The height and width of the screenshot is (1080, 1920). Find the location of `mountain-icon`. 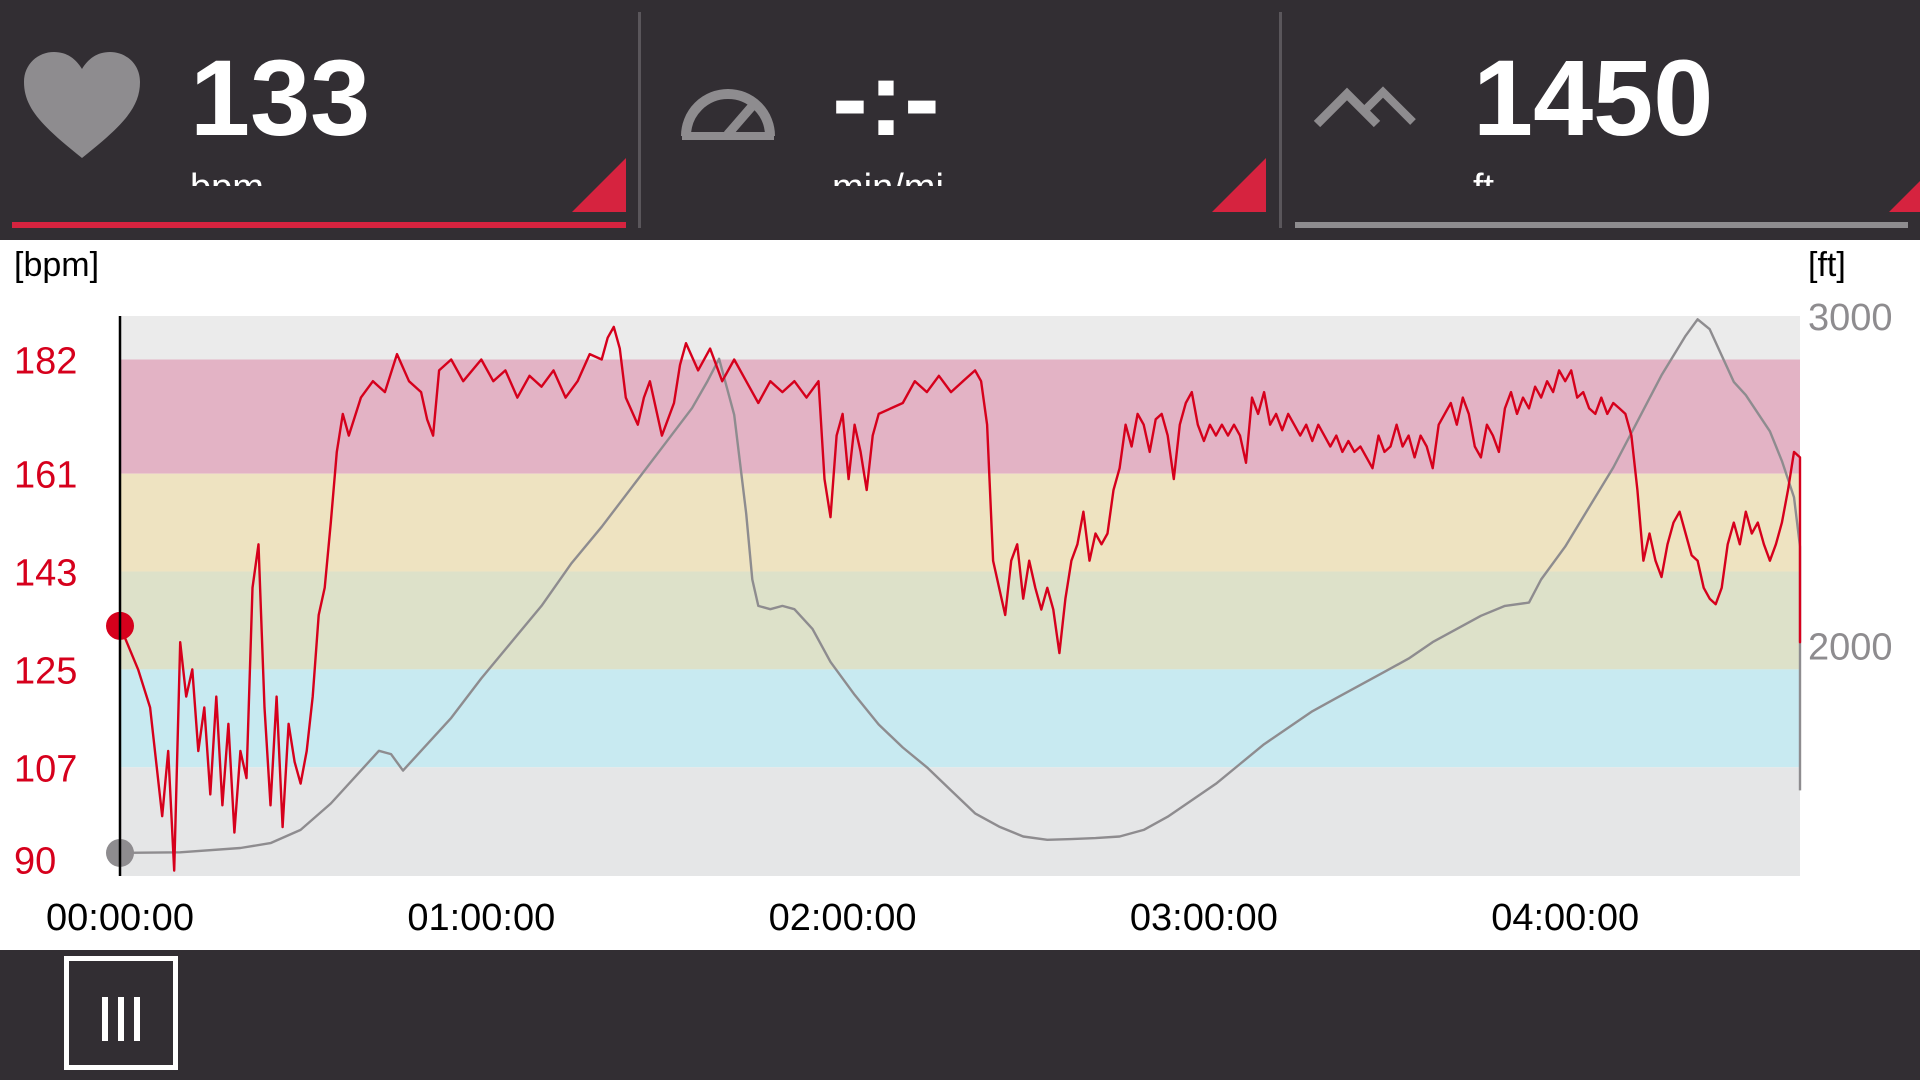

mountain-icon is located at coordinates (1364, 107).